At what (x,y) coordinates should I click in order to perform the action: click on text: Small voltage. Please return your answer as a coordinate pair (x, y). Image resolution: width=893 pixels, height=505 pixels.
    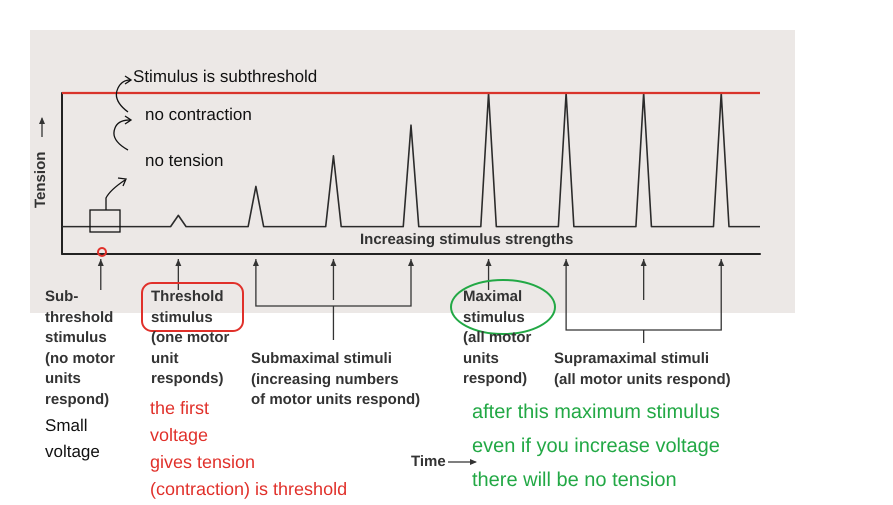
    Looking at the image, I should click on (72, 439).